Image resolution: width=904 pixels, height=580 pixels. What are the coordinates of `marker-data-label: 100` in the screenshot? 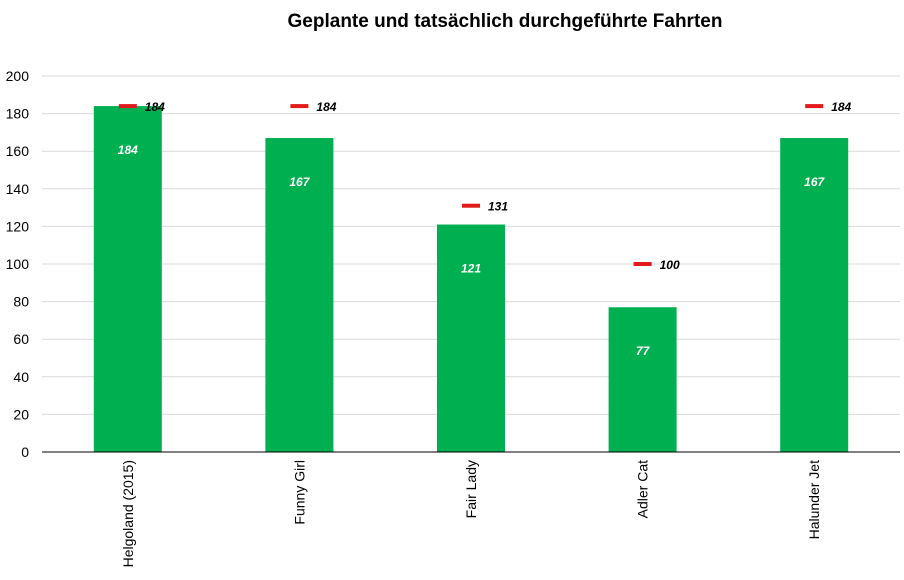 It's located at (670, 265).